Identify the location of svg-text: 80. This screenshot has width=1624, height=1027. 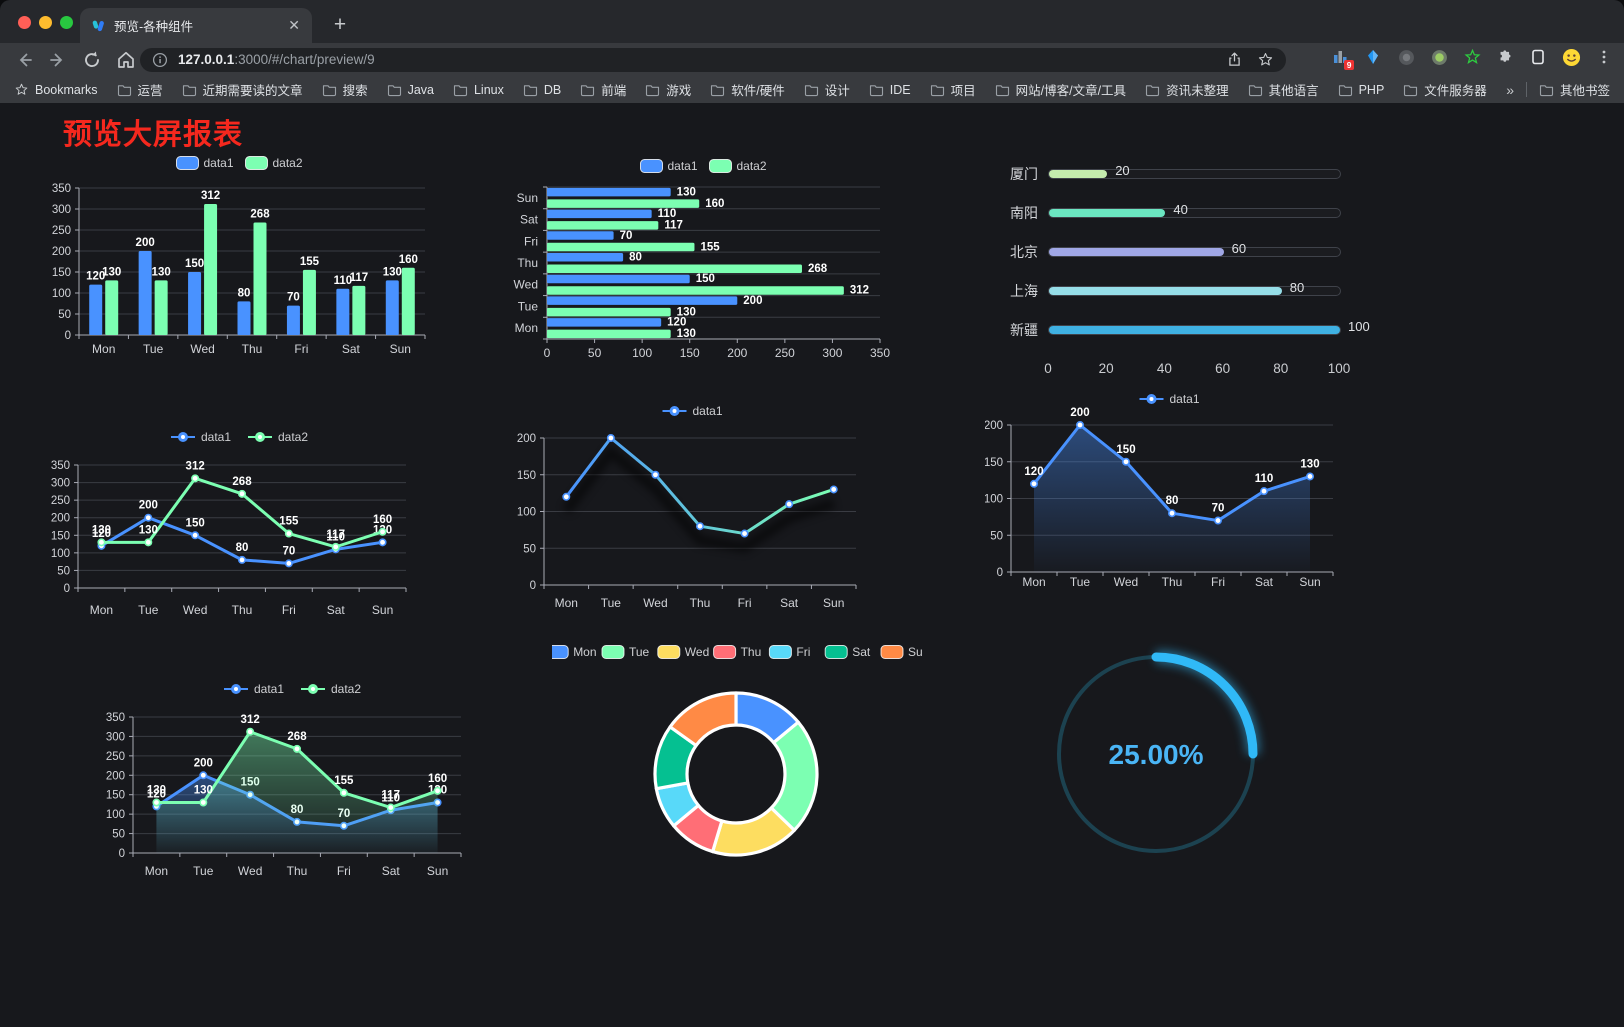
(635, 258).